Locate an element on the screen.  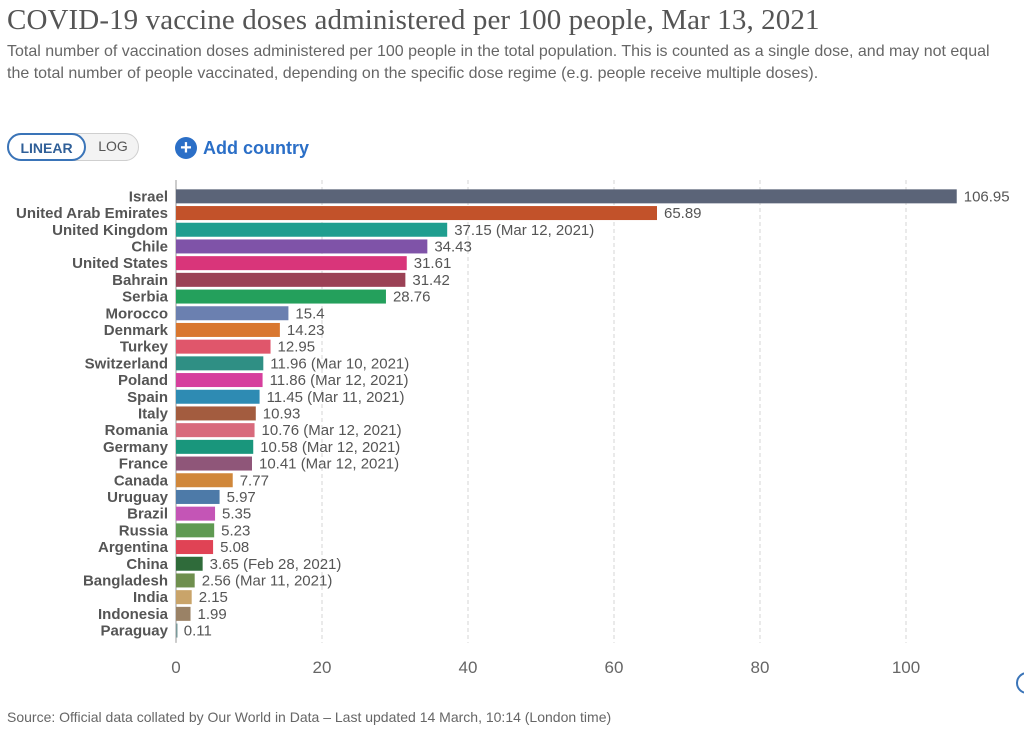
value-label: 5.23 is located at coordinates (235, 530).